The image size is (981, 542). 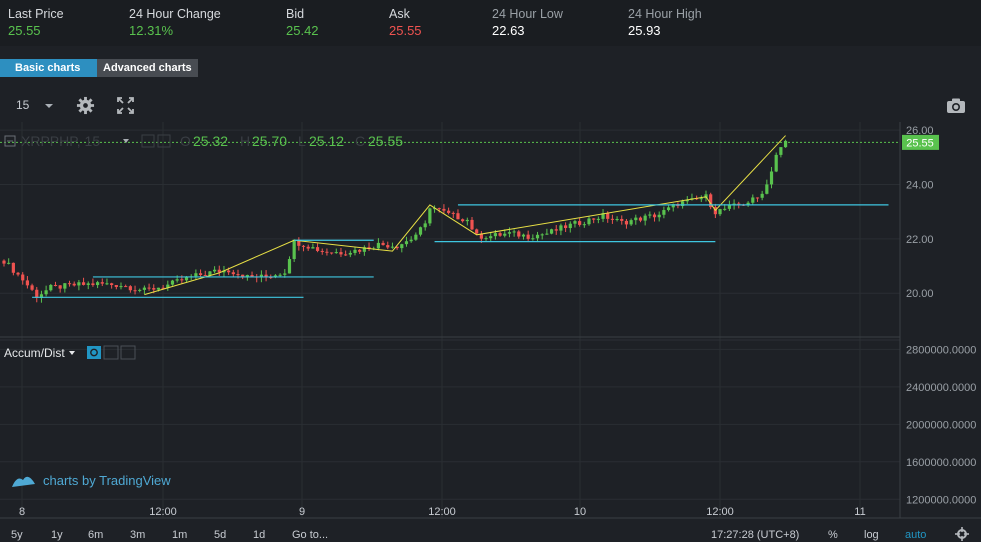 I want to click on legend-high-label: H, so click(x=245, y=141).